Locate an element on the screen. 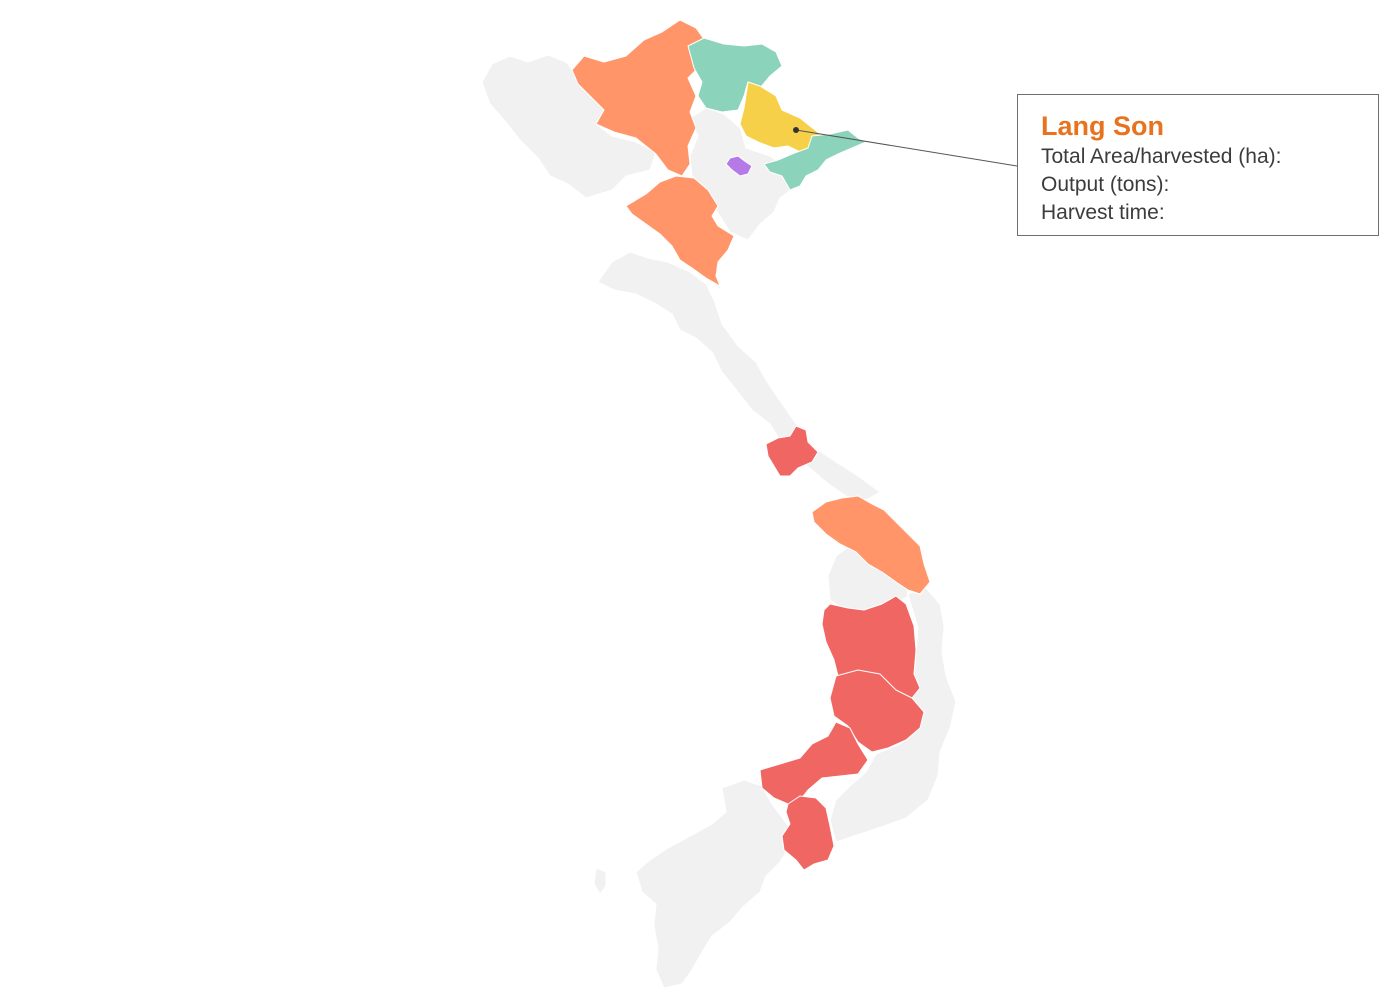 The image size is (1397, 1007). tooltip-anchor-dot is located at coordinates (796, 130).